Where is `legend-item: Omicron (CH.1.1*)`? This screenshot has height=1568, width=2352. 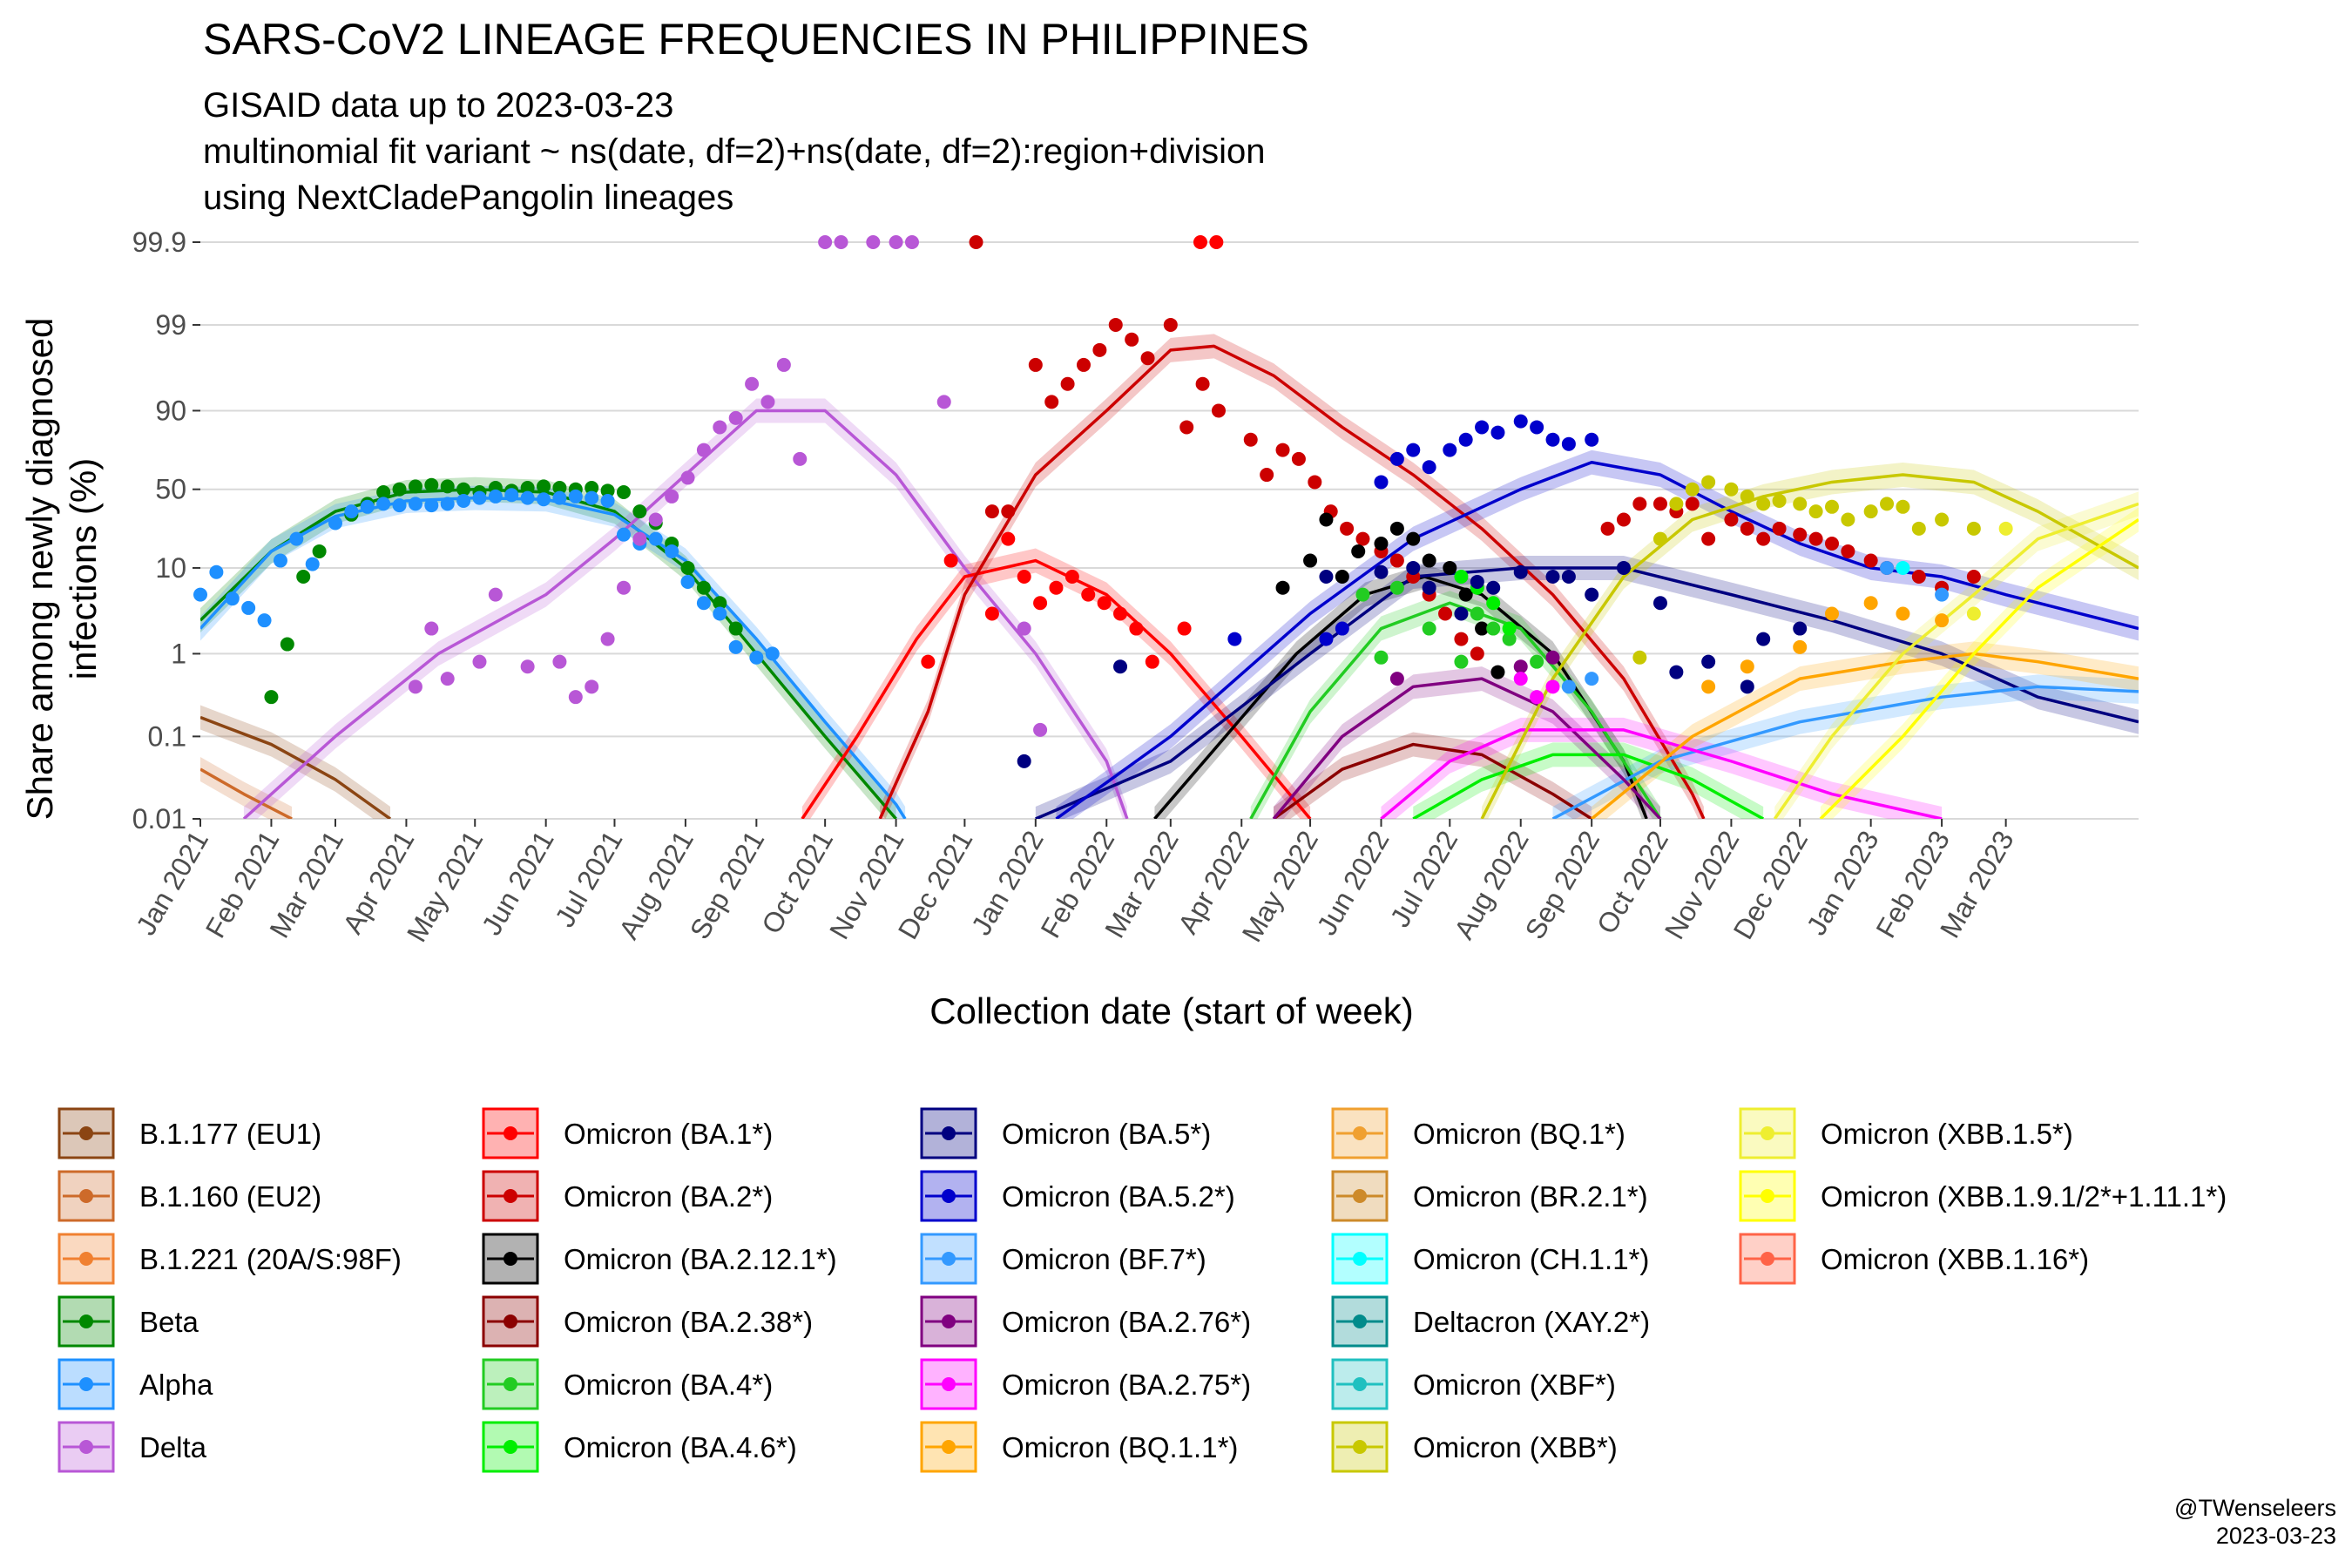
legend-item: Omicron (CH.1.1*) is located at coordinates (1490, 1259).